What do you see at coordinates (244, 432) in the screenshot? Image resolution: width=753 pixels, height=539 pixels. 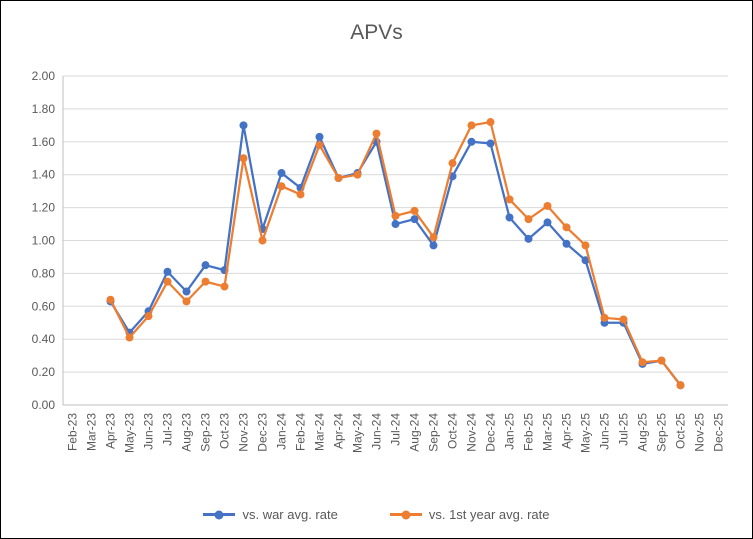 I see `x-axis-tick-label: Nov-23` at bounding box center [244, 432].